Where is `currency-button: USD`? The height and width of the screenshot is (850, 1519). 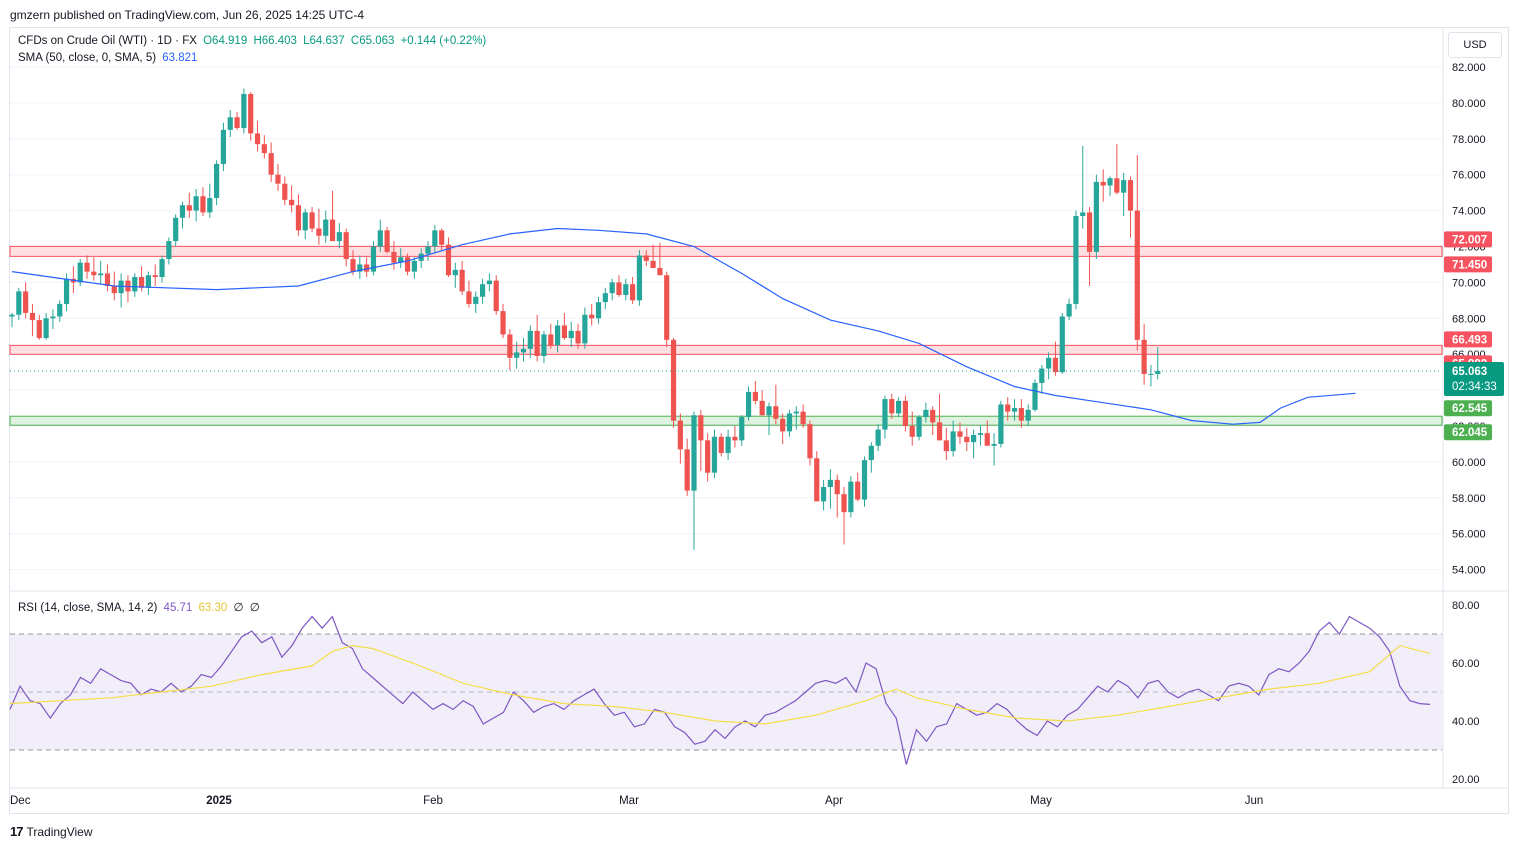 currency-button: USD is located at coordinates (1475, 45).